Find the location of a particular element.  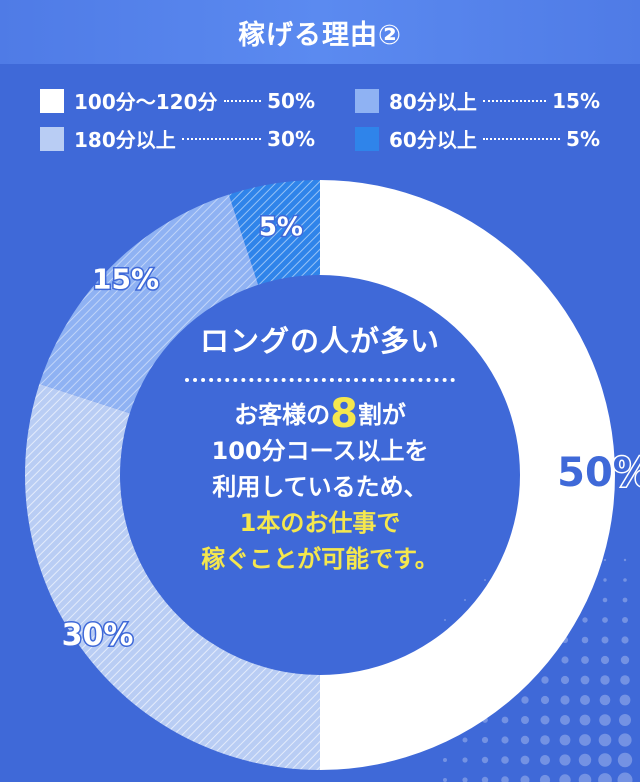

legend-item-80: 80分以上 15% is located at coordinates (477, 100).